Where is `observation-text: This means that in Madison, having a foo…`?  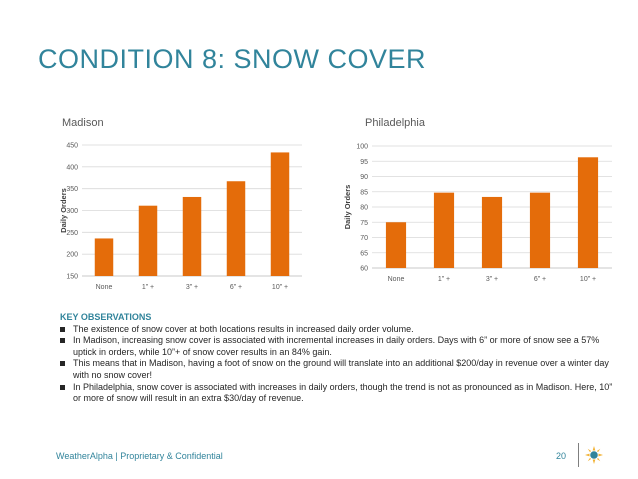 observation-text: This means that in Madison, having a foo… is located at coordinates (341, 369).